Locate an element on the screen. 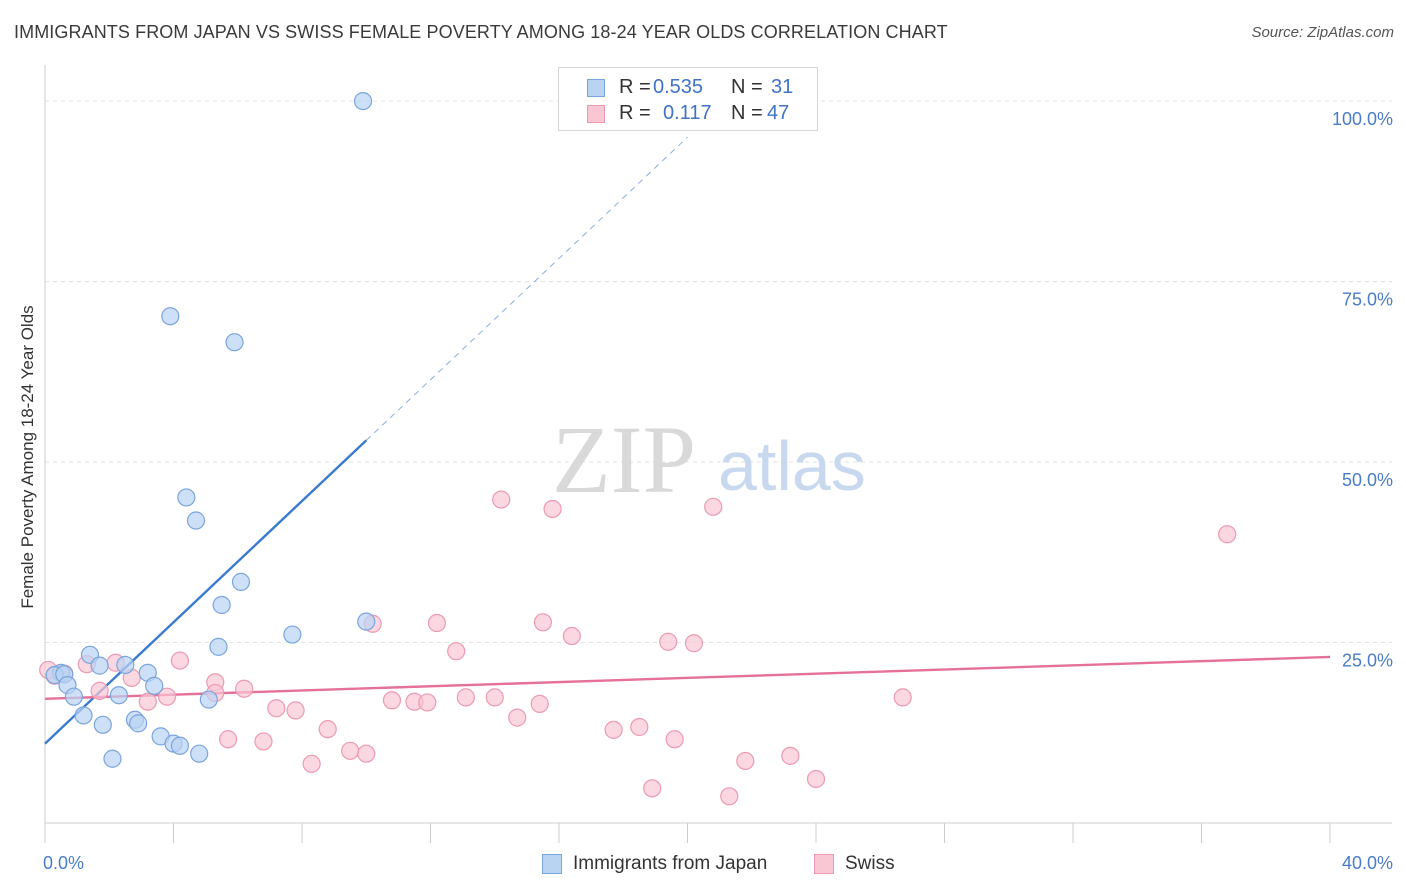 This screenshot has width=1406, height=892. y-axis-title: Female Poverty Among 18-24 Year Olds is located at coordinates (27, 456).